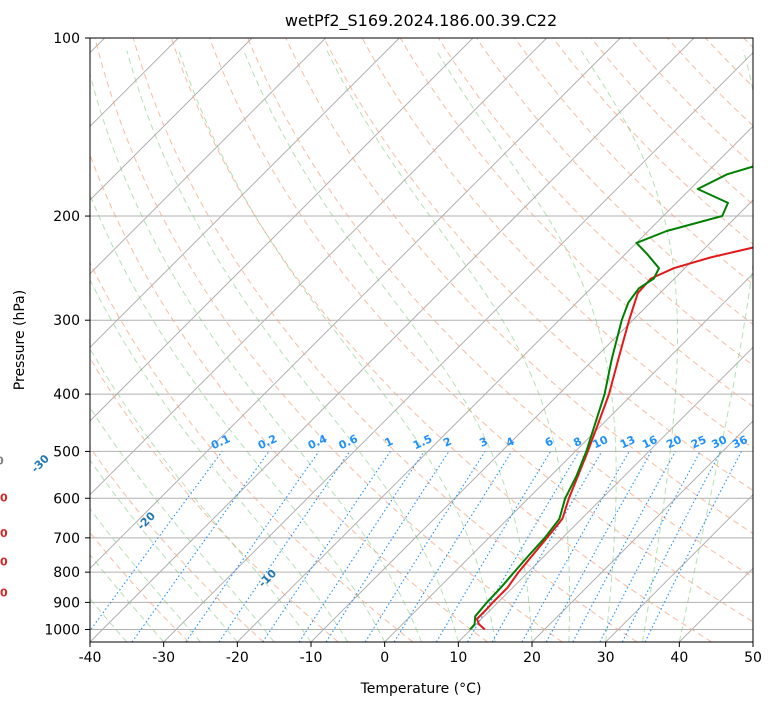  Describe the element at coordinates (66, 321) in the screenshot. I see `y-tick-label: 300` at that location.